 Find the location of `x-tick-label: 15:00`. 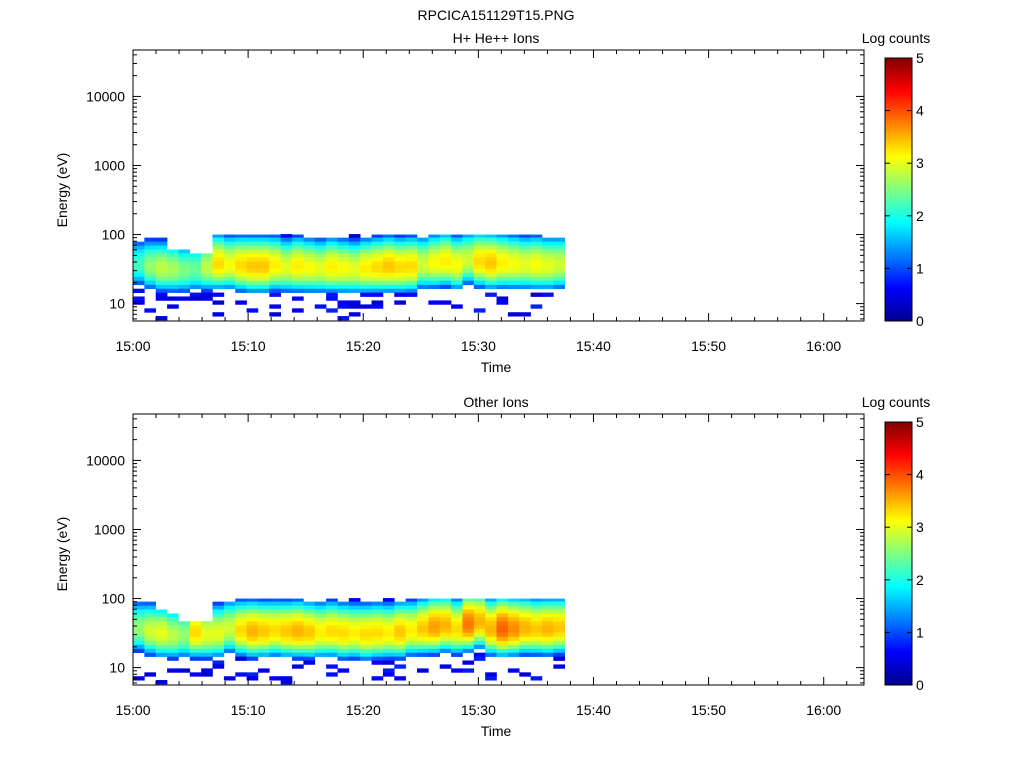

x-tick-label: 15:00 is located at coordinates (132, 710).